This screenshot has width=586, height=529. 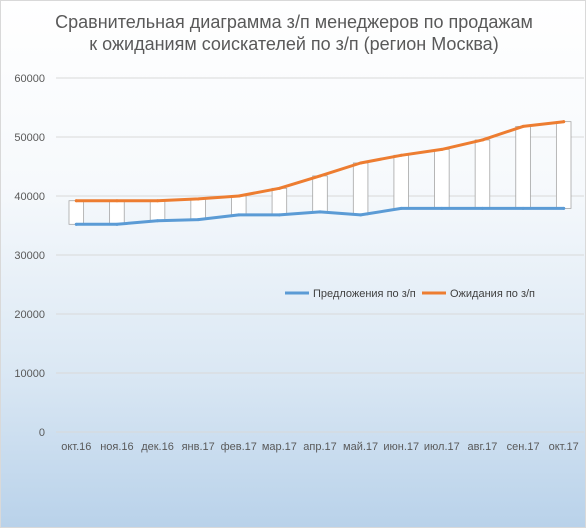 What do you see at coordinates (29, 197) in the screenshot?
I see `y-tick-label: 40000` at bounding box center [29, 197].